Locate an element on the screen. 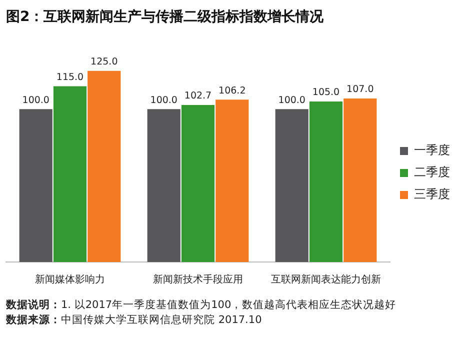  x-tick-label: 新闻新技术手段应用 is located at coordinates (198, 280).